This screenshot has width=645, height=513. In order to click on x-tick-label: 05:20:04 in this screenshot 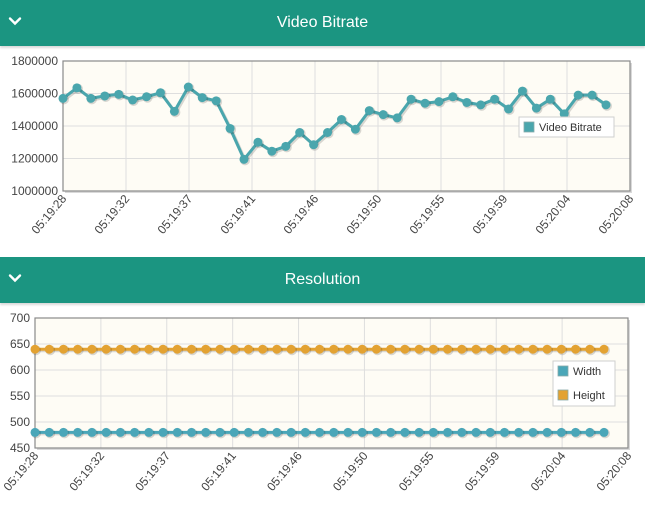, I will do `click(553, 214)`.